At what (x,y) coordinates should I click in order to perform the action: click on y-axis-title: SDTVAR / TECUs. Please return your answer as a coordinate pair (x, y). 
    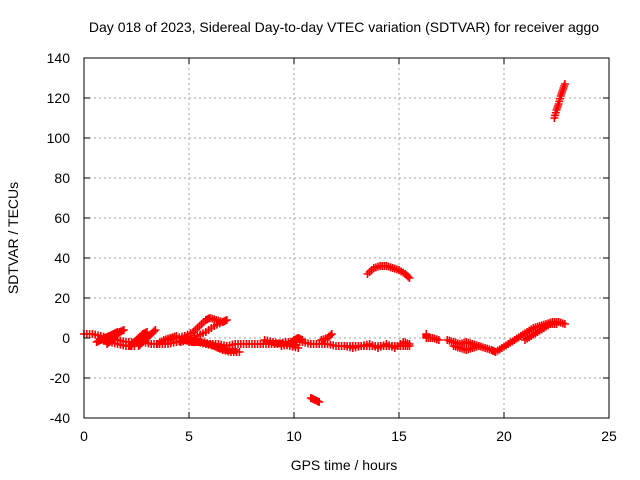
    Looking at the image, I should click on (13, 238).